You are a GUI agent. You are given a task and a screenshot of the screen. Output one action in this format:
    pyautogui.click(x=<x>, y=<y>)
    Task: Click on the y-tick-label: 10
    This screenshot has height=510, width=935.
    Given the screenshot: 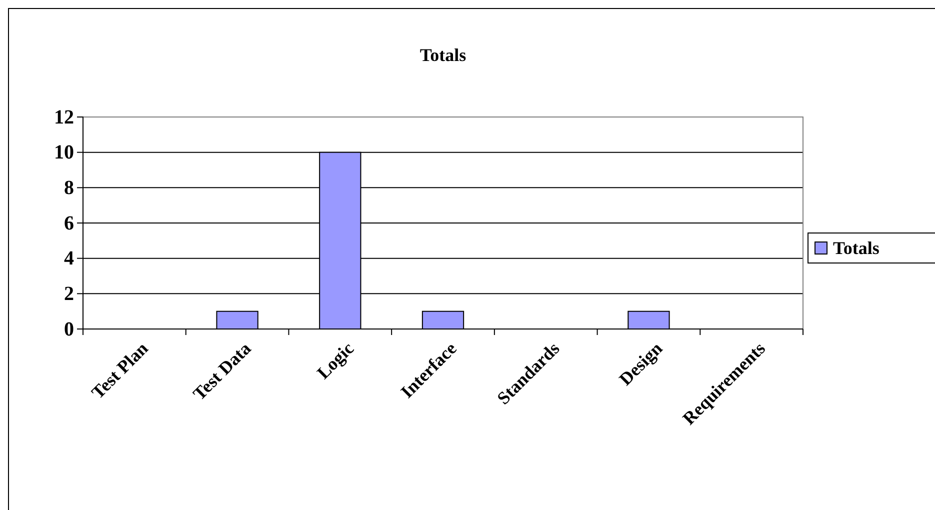 What is the action you would take?
    pyautogui.click(x=64, y=153)
    